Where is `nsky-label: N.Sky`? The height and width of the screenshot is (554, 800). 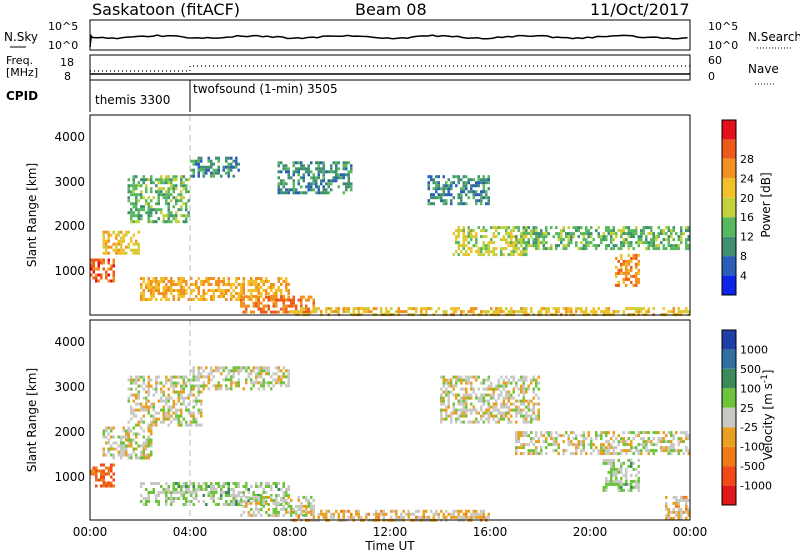
nsky-label: N.Sky is located at coordinates (21, 37).